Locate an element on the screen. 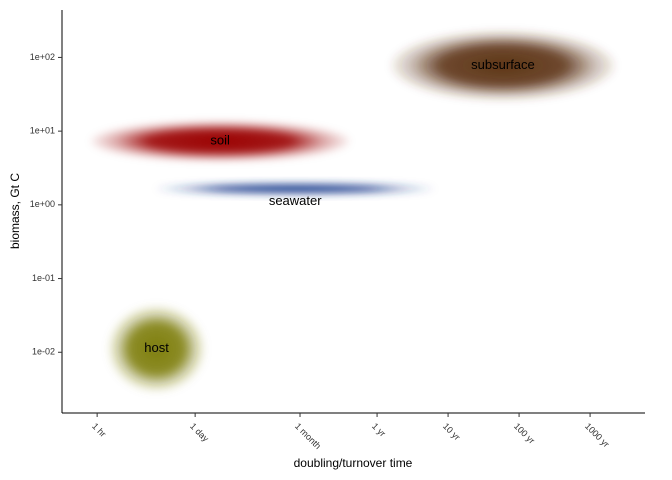 This screenshot has width=672, height=480. x-tick-label: 1 hr is located at coordinates (99, 430).